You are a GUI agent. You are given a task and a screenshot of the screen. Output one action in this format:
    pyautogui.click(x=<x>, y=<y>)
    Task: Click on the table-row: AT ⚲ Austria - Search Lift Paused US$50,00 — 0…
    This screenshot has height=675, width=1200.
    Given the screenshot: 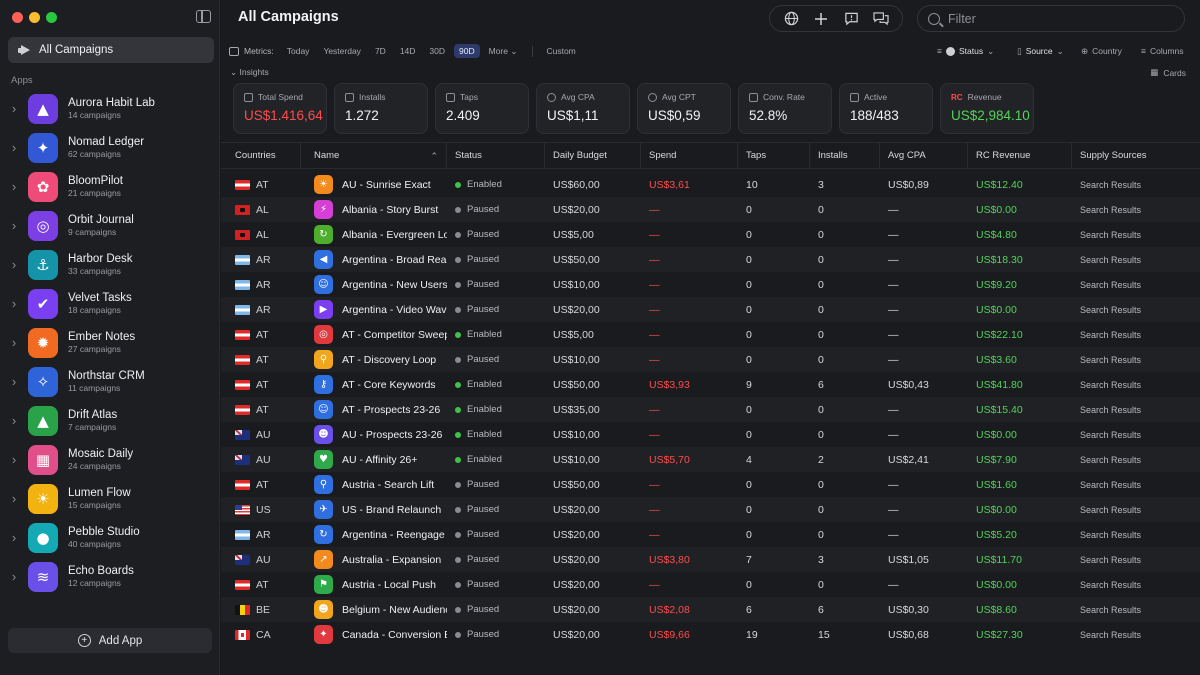 What is the action you would take?
    pyautogui.click(x=710, y=484)
    